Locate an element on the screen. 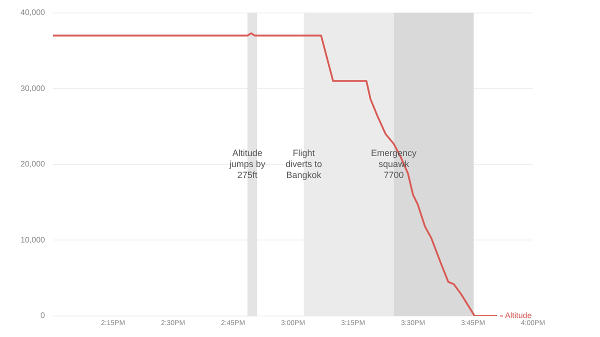  legend-label: Altitude is located at coordinates (518, 315).